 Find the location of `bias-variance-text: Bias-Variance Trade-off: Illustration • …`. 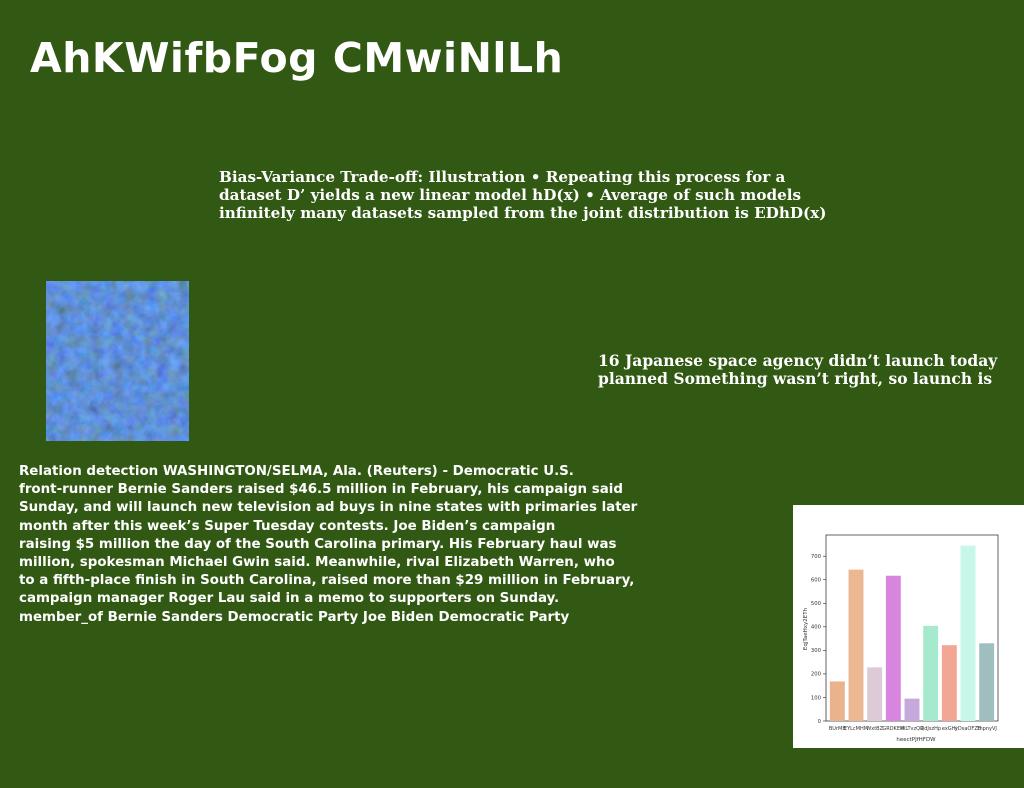

bias-variance-text: Bias-Variance Trade-off: Illustration • … is located at coordinates (523, 195).